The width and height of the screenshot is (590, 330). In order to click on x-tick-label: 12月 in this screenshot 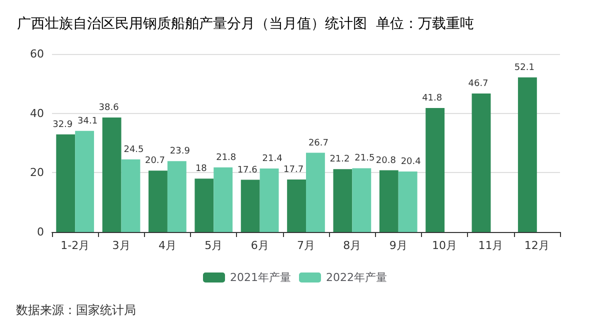, I will do `click(537, 245)`.